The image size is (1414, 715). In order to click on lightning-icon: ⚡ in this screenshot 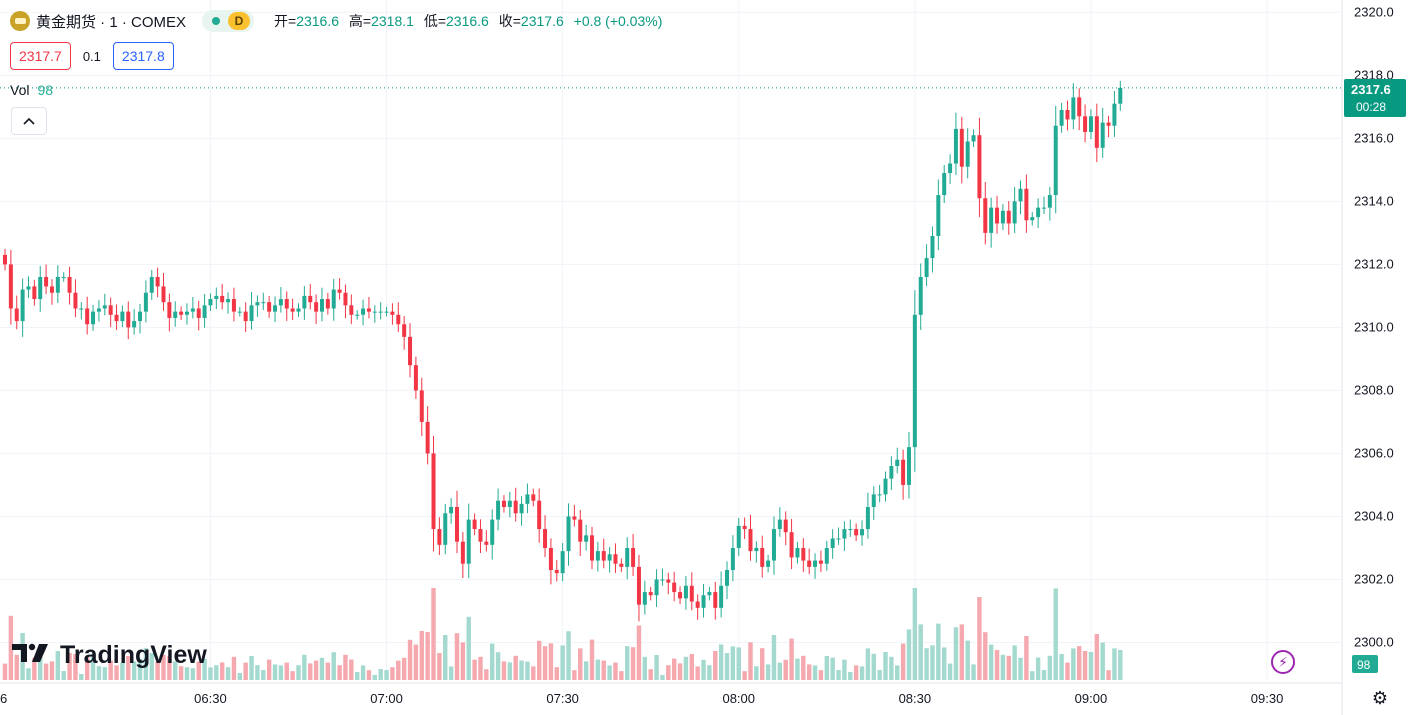, I will do `click(1283, 662)`.